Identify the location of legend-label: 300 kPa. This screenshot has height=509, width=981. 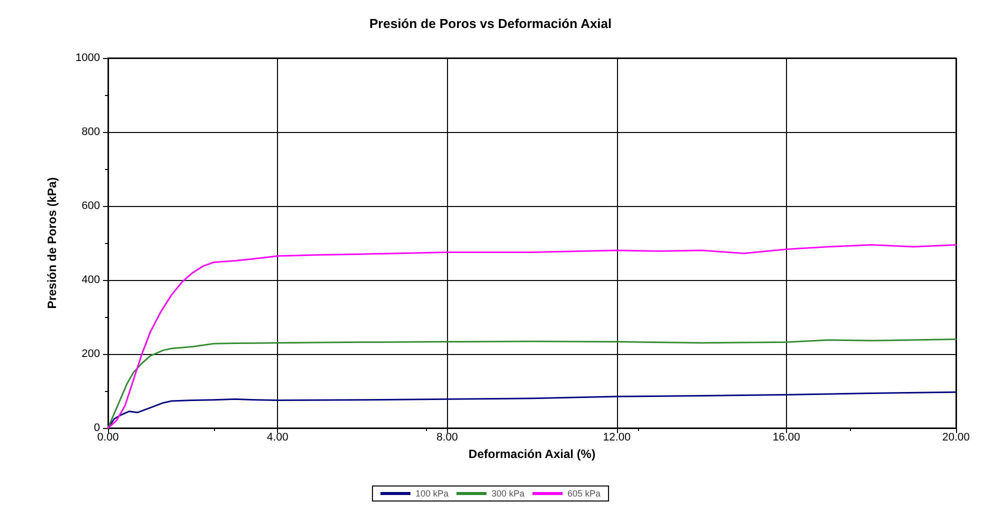
(508, 493).